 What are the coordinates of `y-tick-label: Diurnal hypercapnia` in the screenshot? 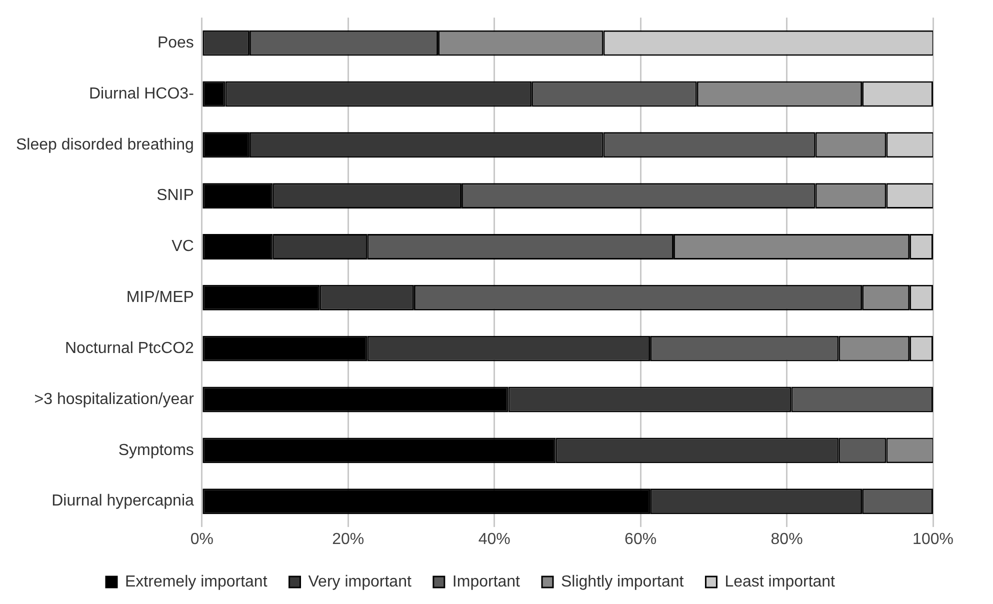 It's located at (123, 501).